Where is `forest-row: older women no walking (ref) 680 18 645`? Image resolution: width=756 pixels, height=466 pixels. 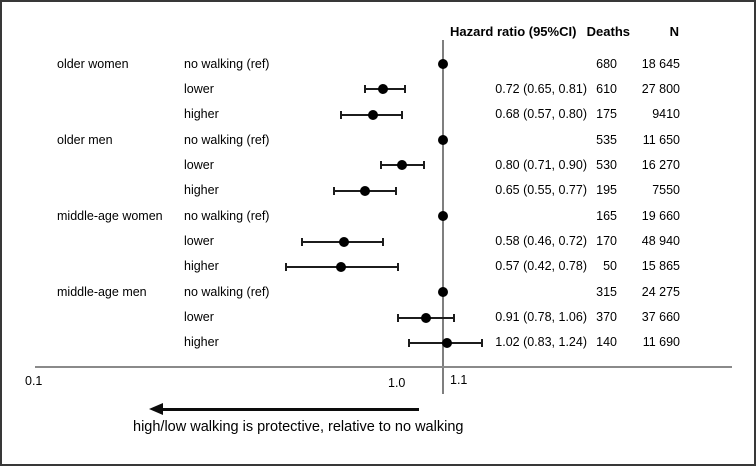 forest-row: older women no walking (ref) 680 18 645 is located at coordinates (378, 64).